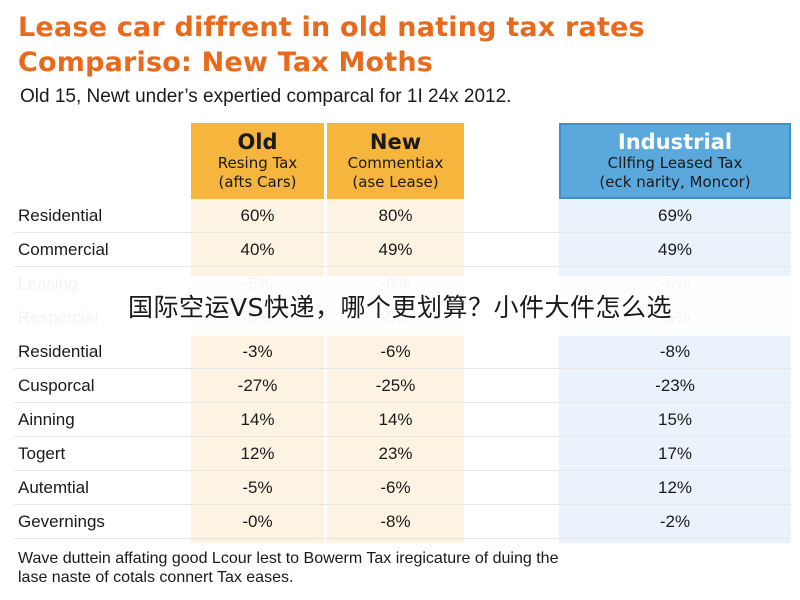  Describe the element at coordinates (395, 453) in the screenshot. I see `table-cell: 23%` at that location.